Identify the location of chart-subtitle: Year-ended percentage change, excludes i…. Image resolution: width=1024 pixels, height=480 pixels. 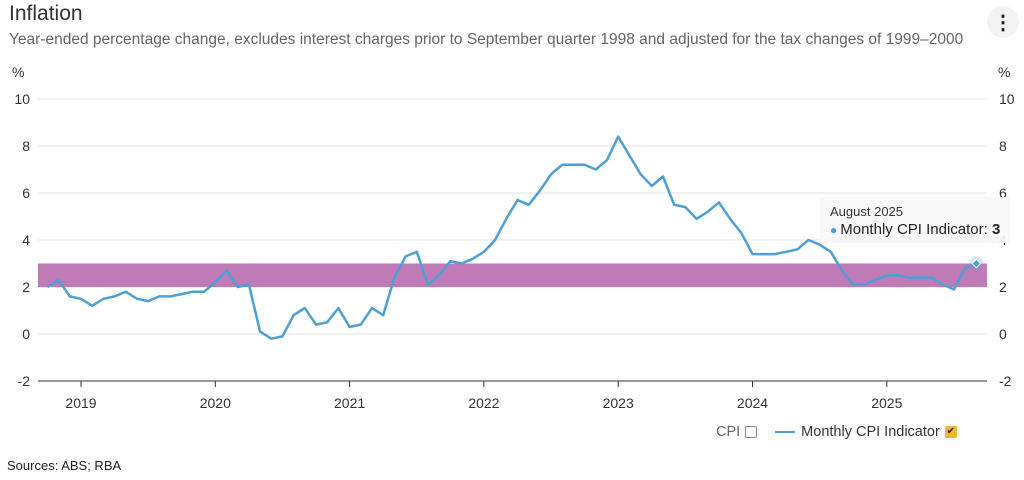
(486, 39).